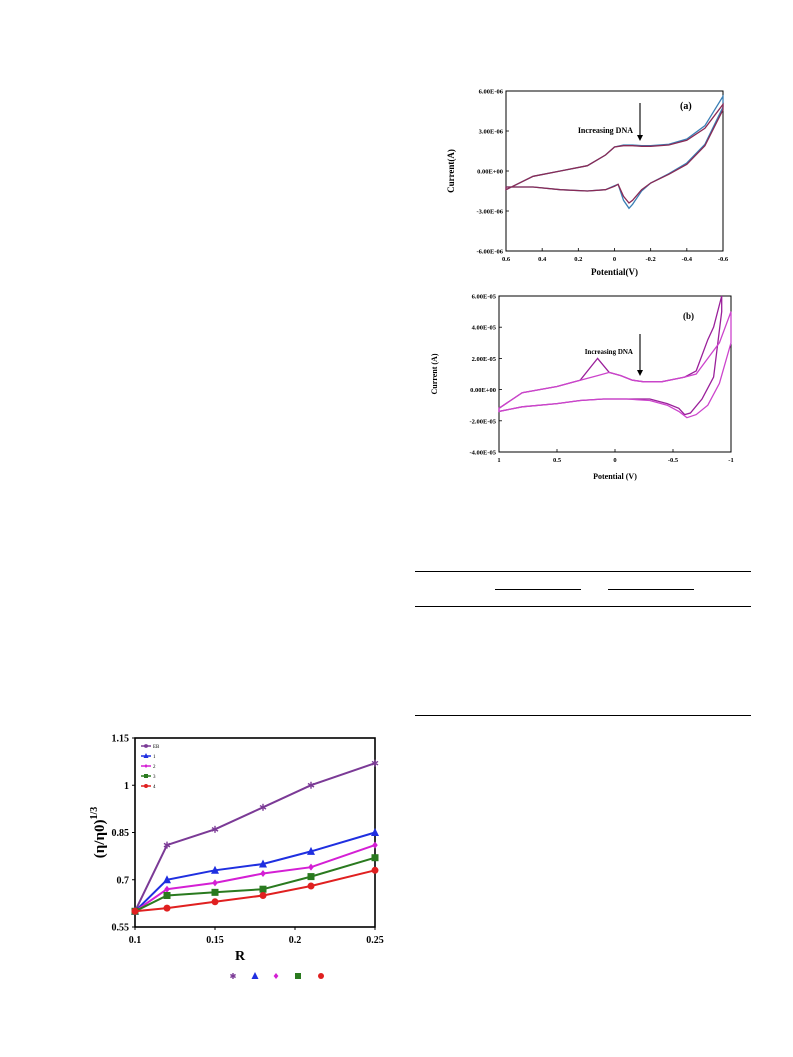 The height and width of the screenshot is (1057, 793). Describe the element at coordinates (154, 767) in the screenshot. I see `legend-label: 2` at that location.